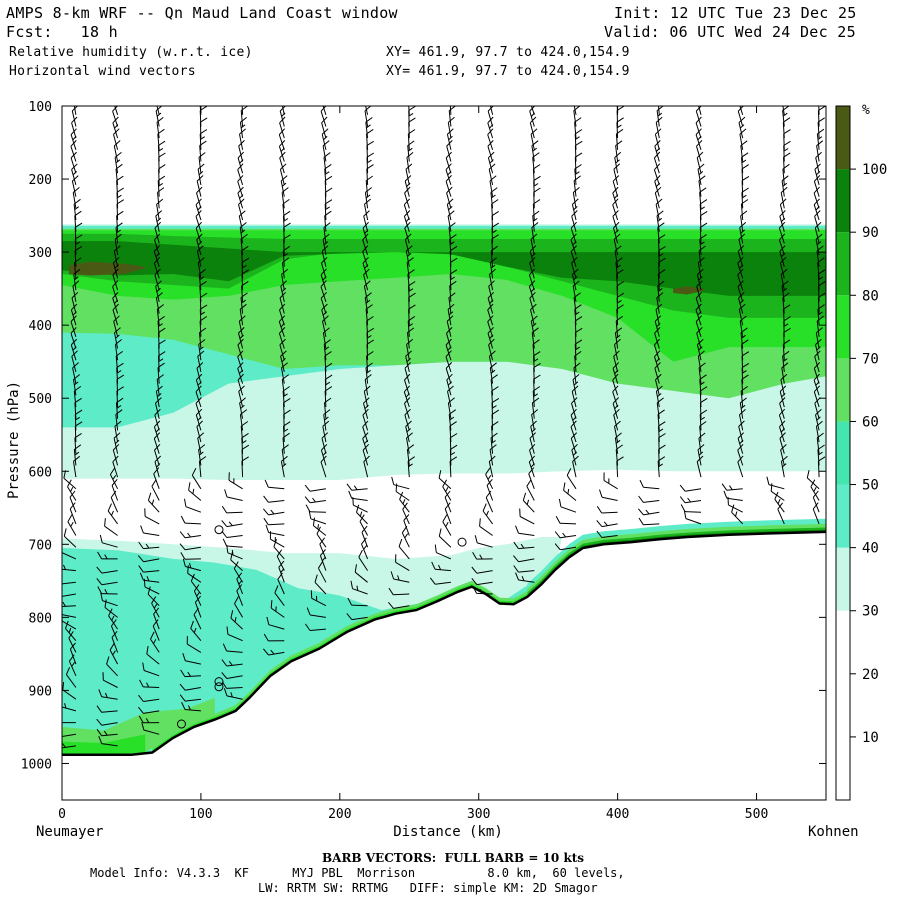  Describe the element at coordinates (453, 858) in the screenshot. I see `barb-note: BARB VECTORS: FULL BARB = 10 kts` at that location.